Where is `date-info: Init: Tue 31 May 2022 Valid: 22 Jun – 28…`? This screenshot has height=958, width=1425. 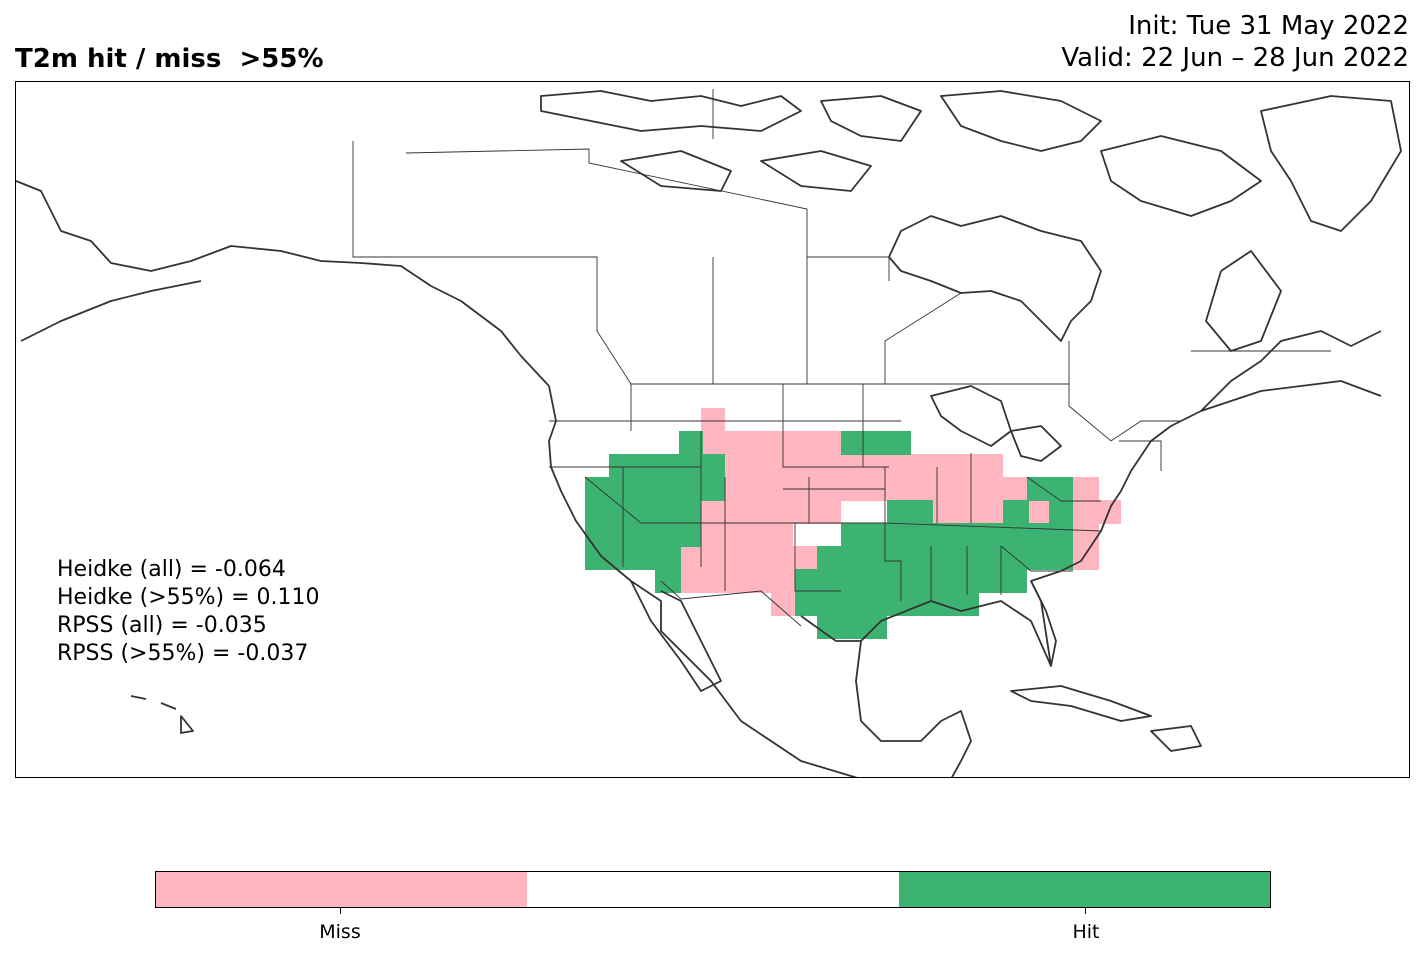 date-info: Init: Tue 31 May 2022 Valid: 22 Jun – 28… is located at coordinates (1235, 42).